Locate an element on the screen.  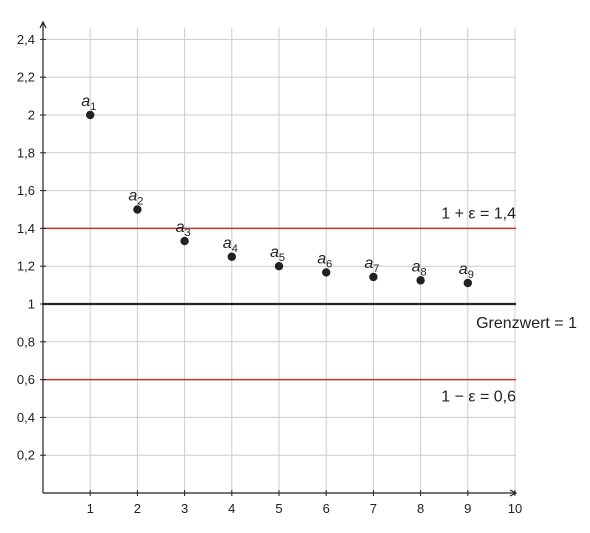
y-tick-label: 1,4 is located at coordinates (26, 228).